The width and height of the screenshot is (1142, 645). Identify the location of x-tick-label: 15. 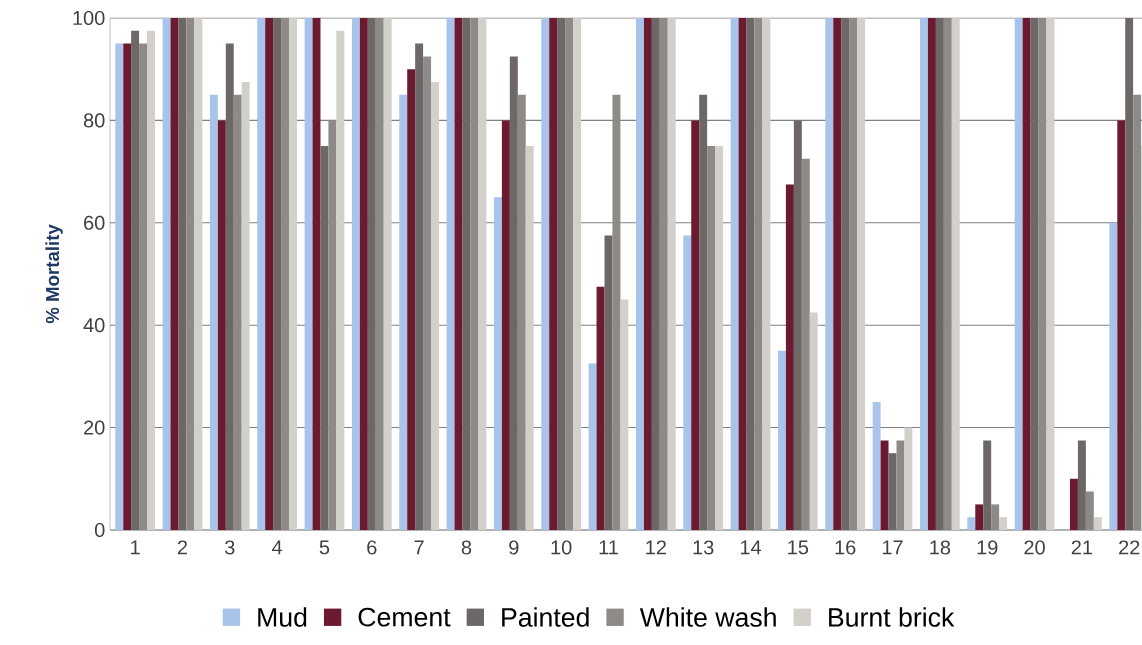
(798, 547).